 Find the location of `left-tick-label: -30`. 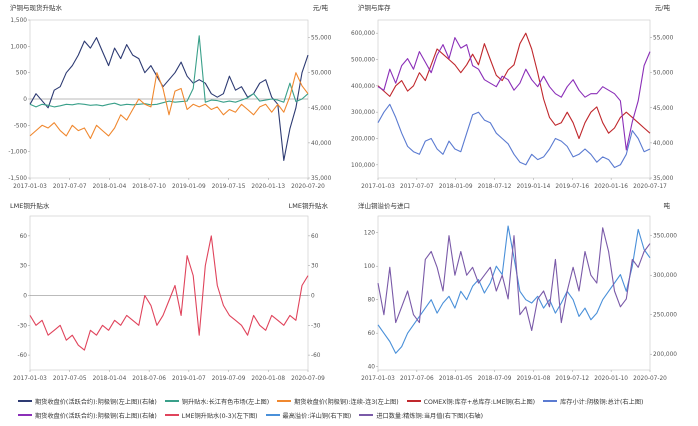

left-tick-label: -30 is located at coordinates (23, 326).